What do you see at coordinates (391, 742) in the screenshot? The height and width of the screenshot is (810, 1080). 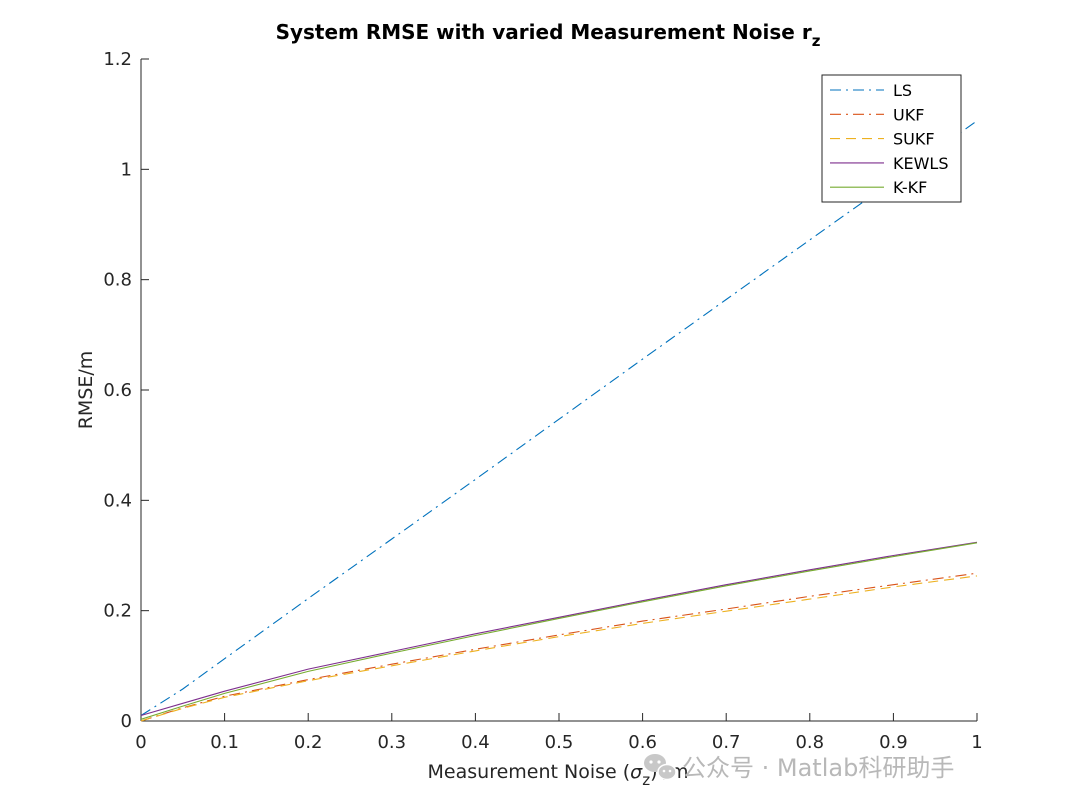 I see `x-tick-label: 0.3` at bounding box center [391, 742].